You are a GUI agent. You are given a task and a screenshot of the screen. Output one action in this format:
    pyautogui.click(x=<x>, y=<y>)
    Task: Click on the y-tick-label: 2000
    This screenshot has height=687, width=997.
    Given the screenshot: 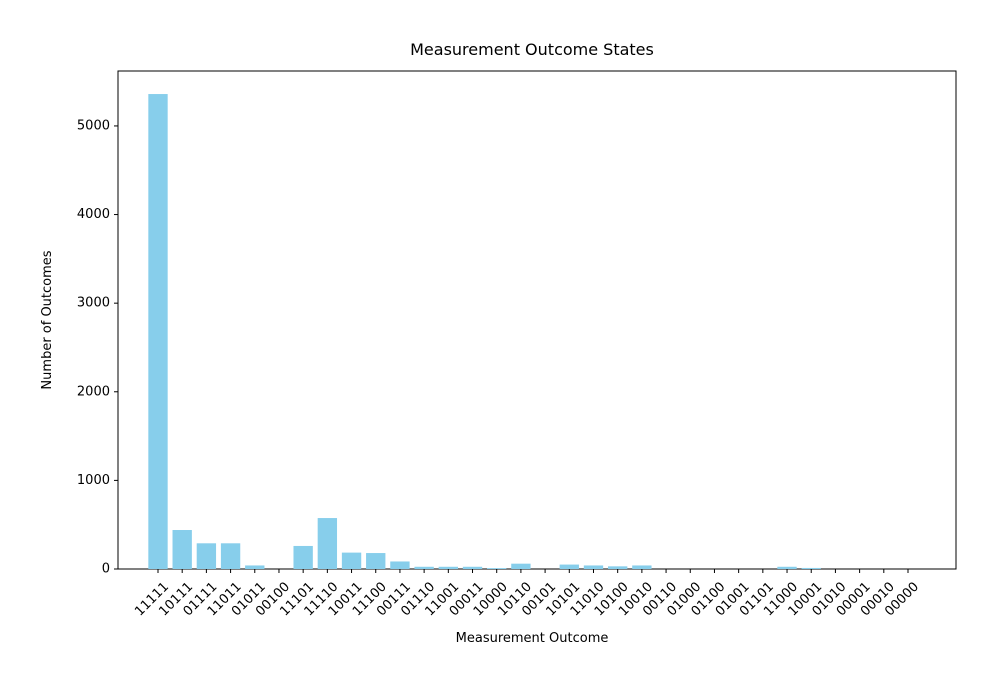 What is the action you would take?
    pyautogui.click(x=93, y=391)
    